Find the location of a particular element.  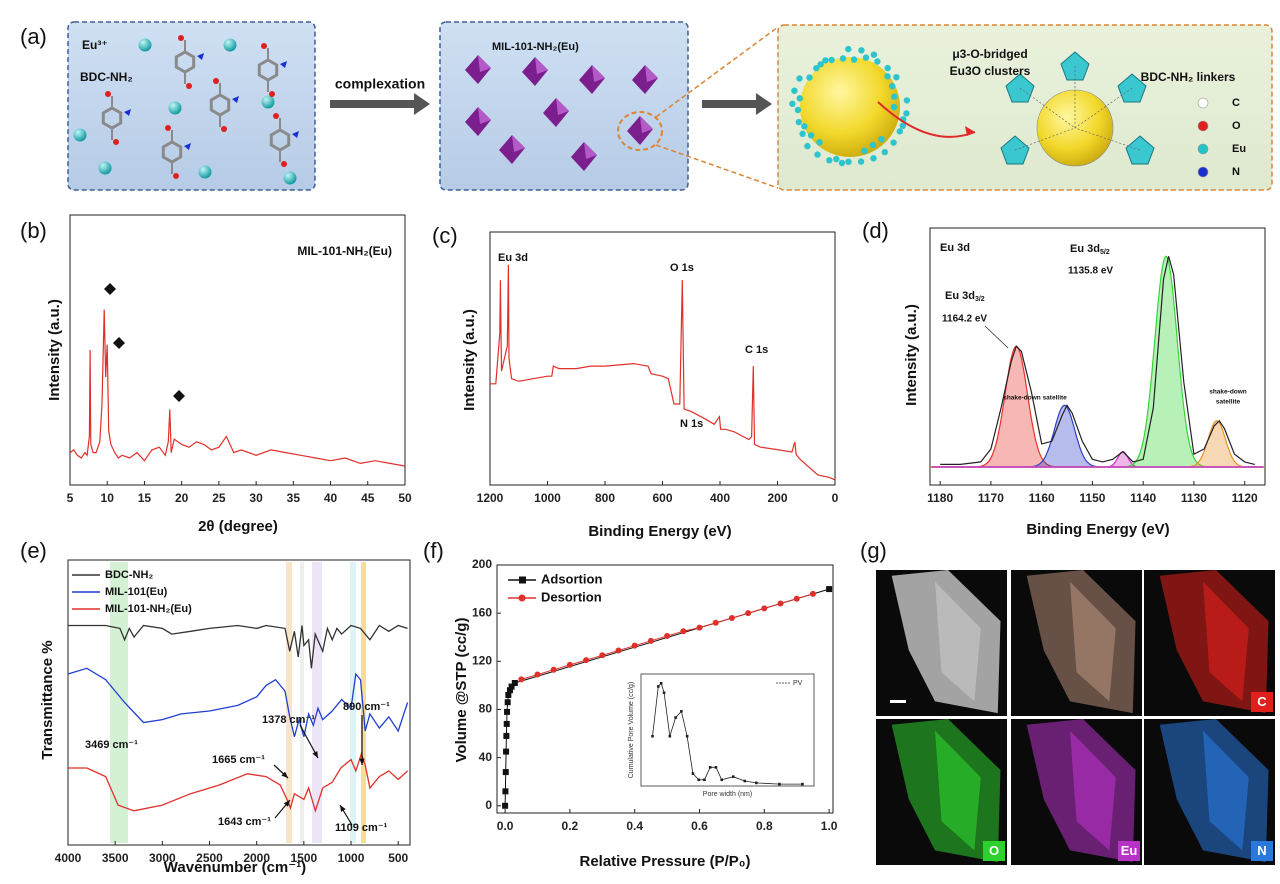

legend-label: Desortion is located at coordinates (571, 596).